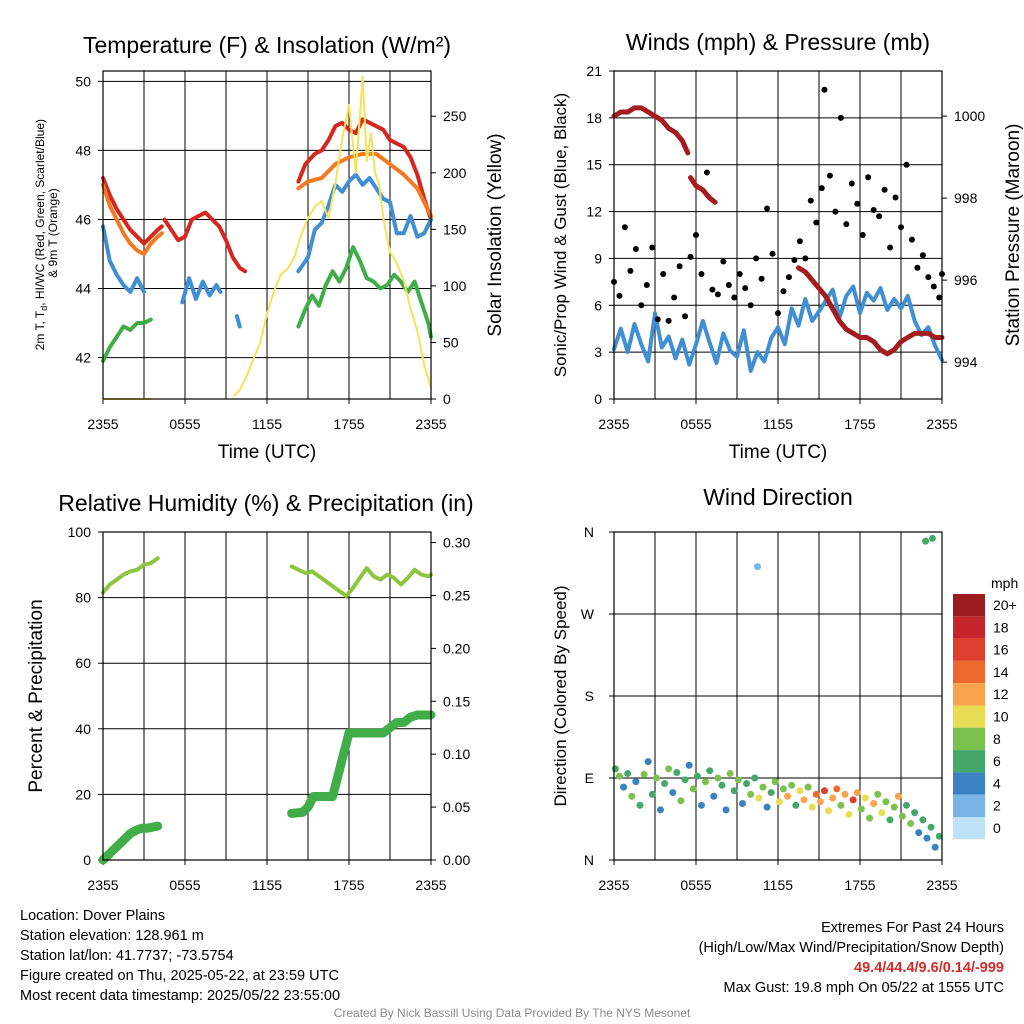 This screenshot has width=1024, height=1024. I want to click on max-gust: Max Gust: 19.8 mph On 05/22 at 1555 UTC, so click(863, 988).